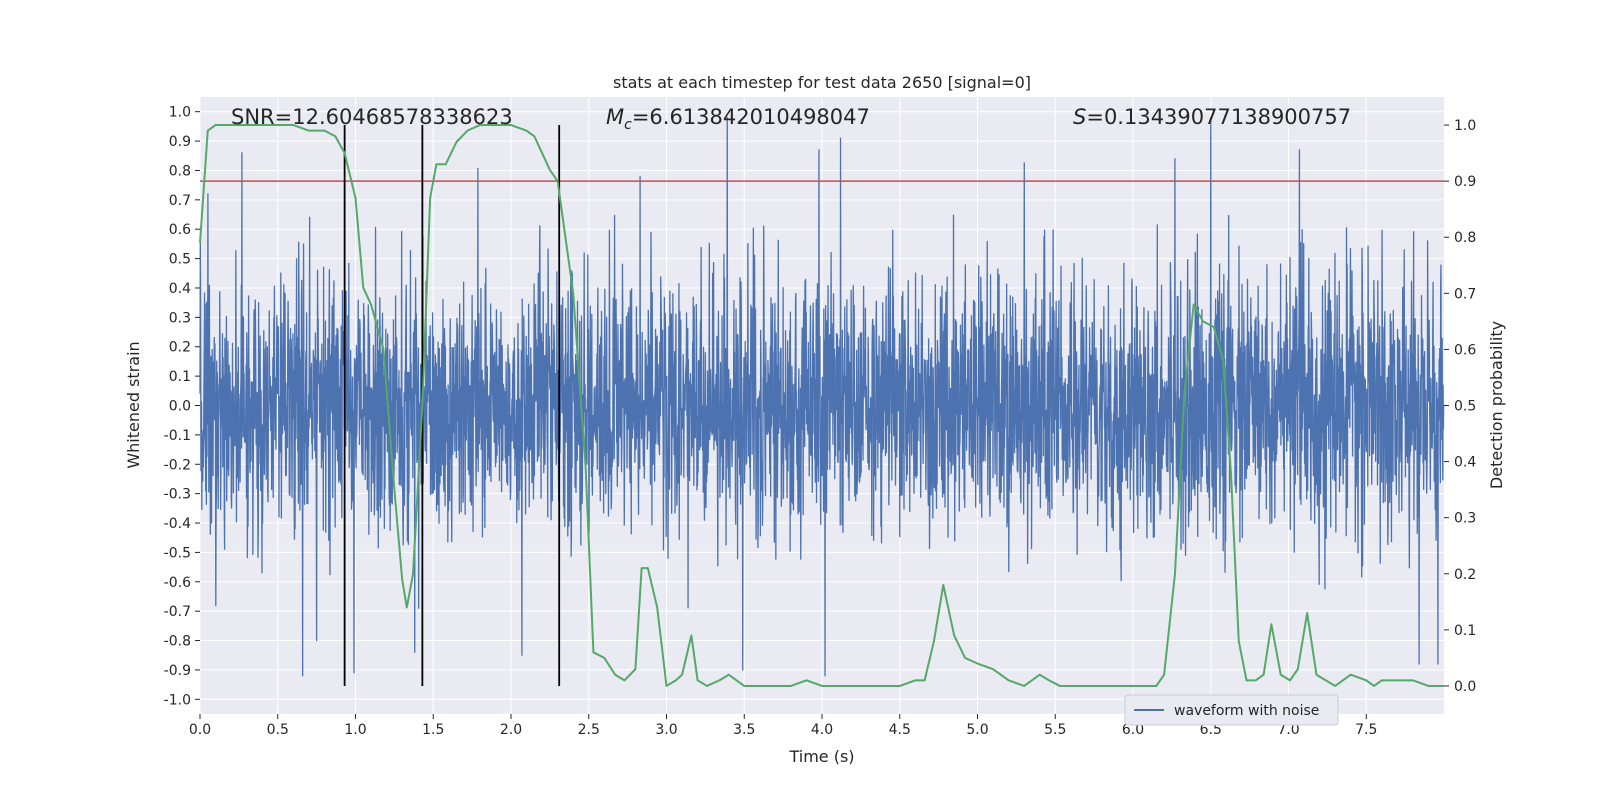 Image resolution: width=1600 pixels, height=800 pixels. I want to click on y-right-tick-label: 0.9, so click(1465, 182).